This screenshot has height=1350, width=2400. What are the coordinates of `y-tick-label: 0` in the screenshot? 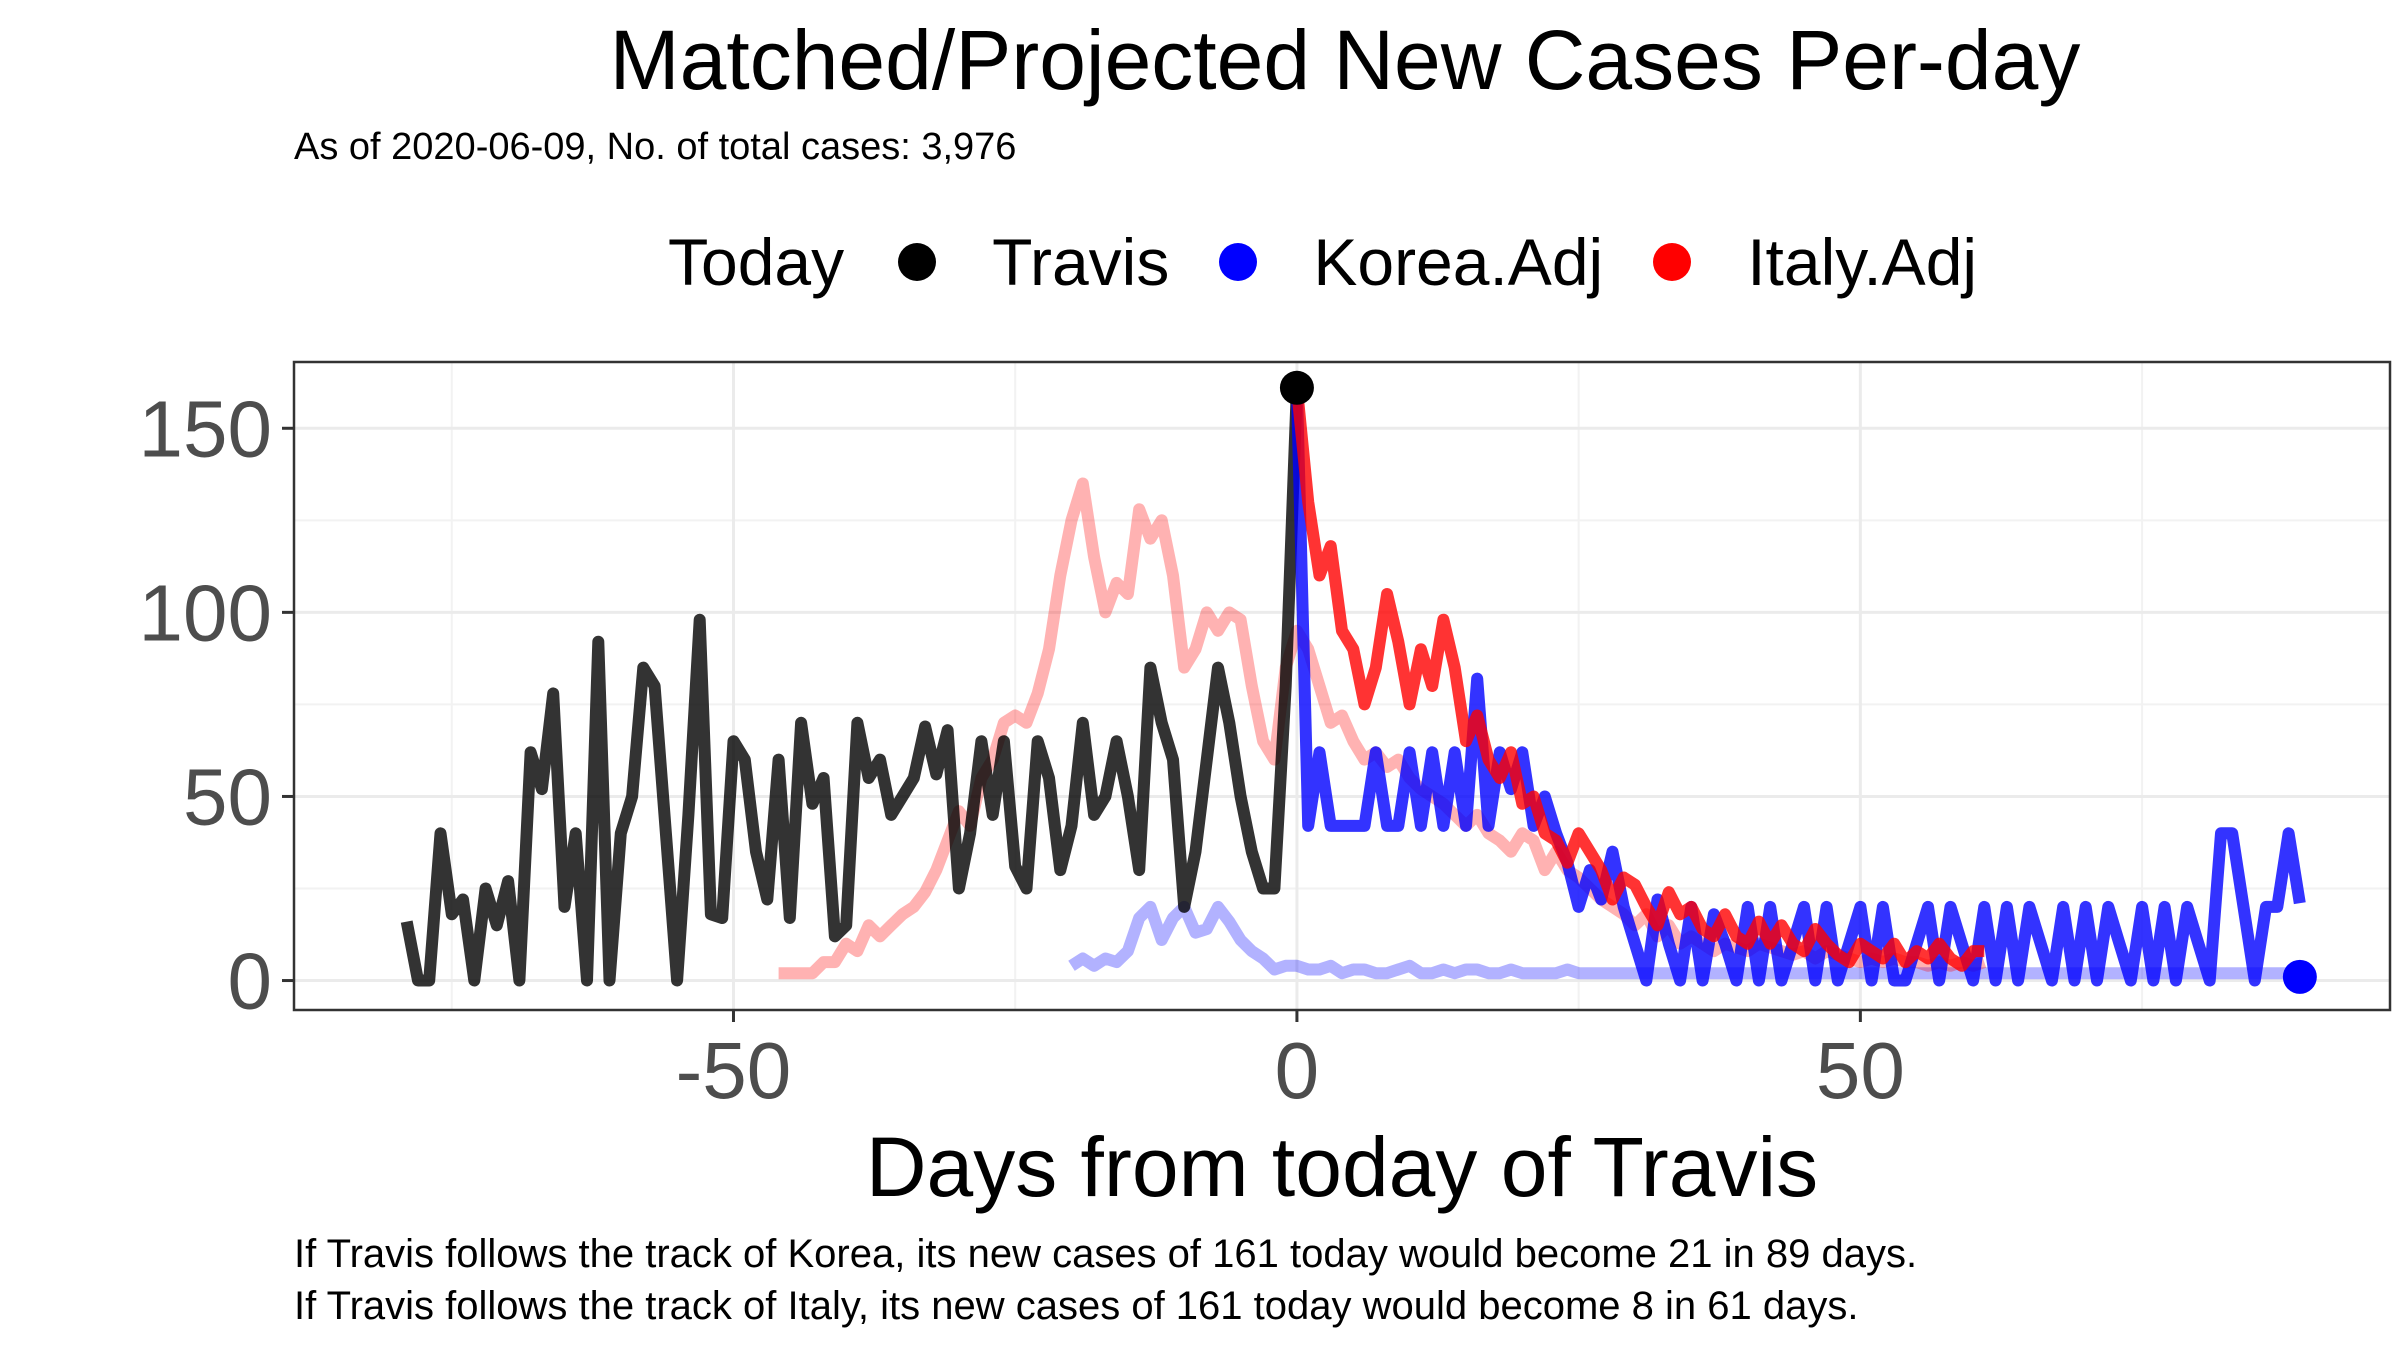 It's located at (250, 981).